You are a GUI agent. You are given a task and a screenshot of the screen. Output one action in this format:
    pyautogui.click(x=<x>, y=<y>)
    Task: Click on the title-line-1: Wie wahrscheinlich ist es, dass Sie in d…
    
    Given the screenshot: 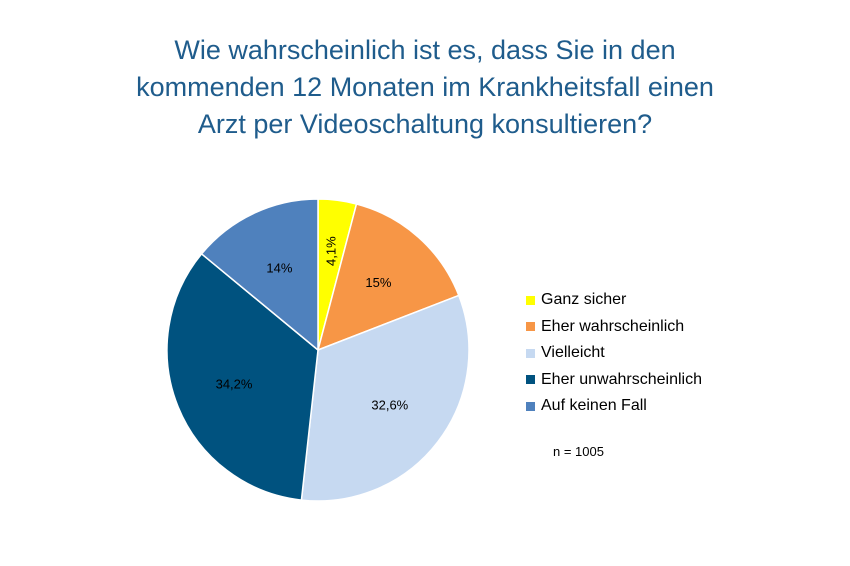 What is the action you would take?
    pyautogui.click(x=425, y=50)
    